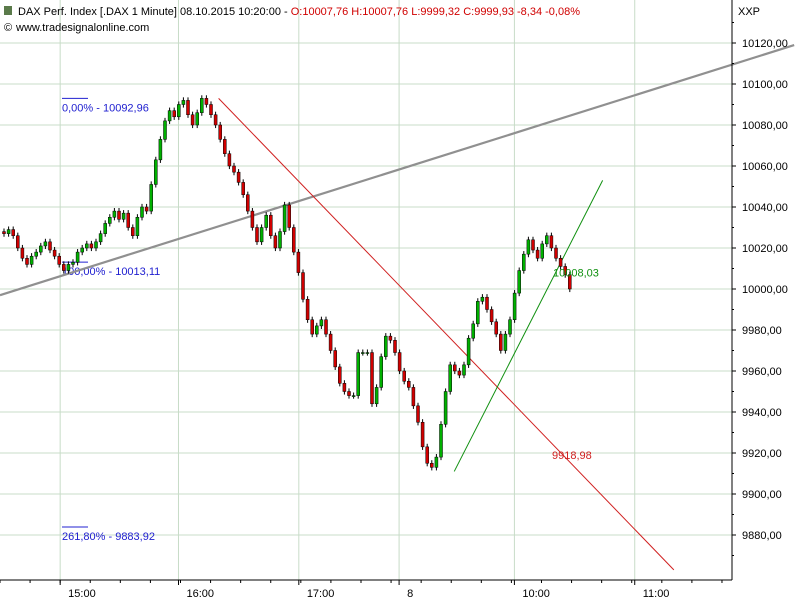 This screenshot has width=800, height=600. What do you see at coordinates (656, 594) in the screenshot?
I see `x-tick-label: 11:00` at bounding box center [656, 594].